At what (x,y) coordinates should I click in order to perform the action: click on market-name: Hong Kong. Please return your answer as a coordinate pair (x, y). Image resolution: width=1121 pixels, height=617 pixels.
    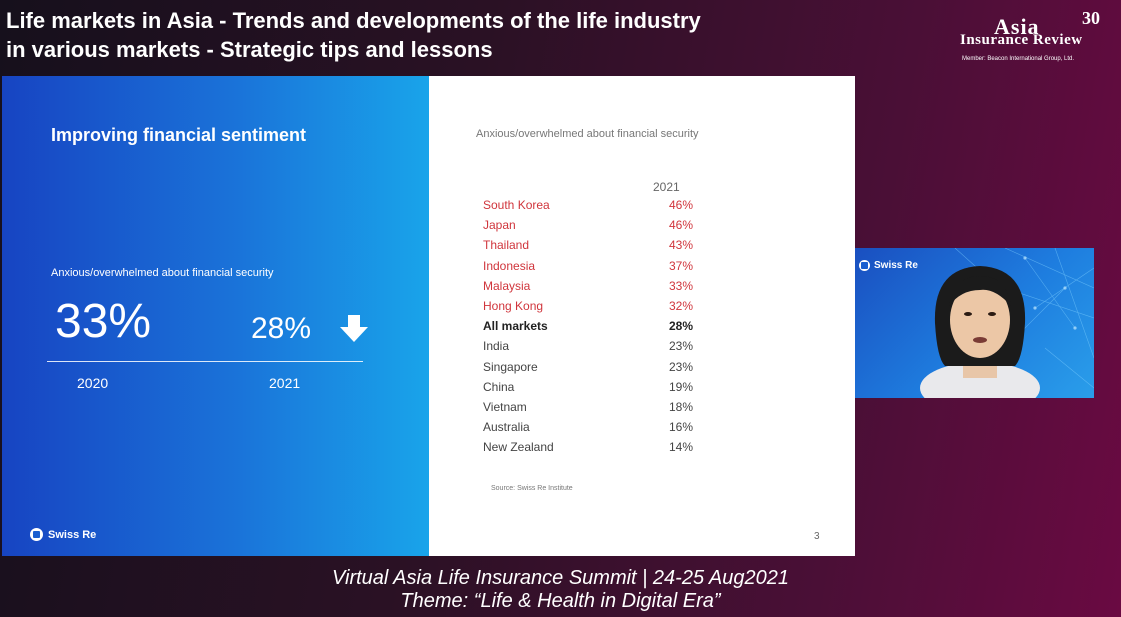
    Looking at the image, I should click on (513, 305).